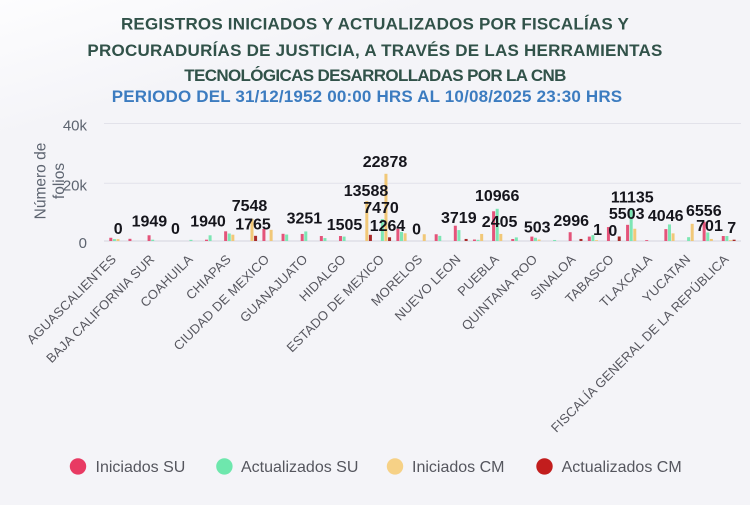 Image resolution: width=750 pixels, height=505 pixels. What do you see at coordinates (59, 181) in the screenshot?
I see `svg-text: folios` at bounding box center [59, 181].